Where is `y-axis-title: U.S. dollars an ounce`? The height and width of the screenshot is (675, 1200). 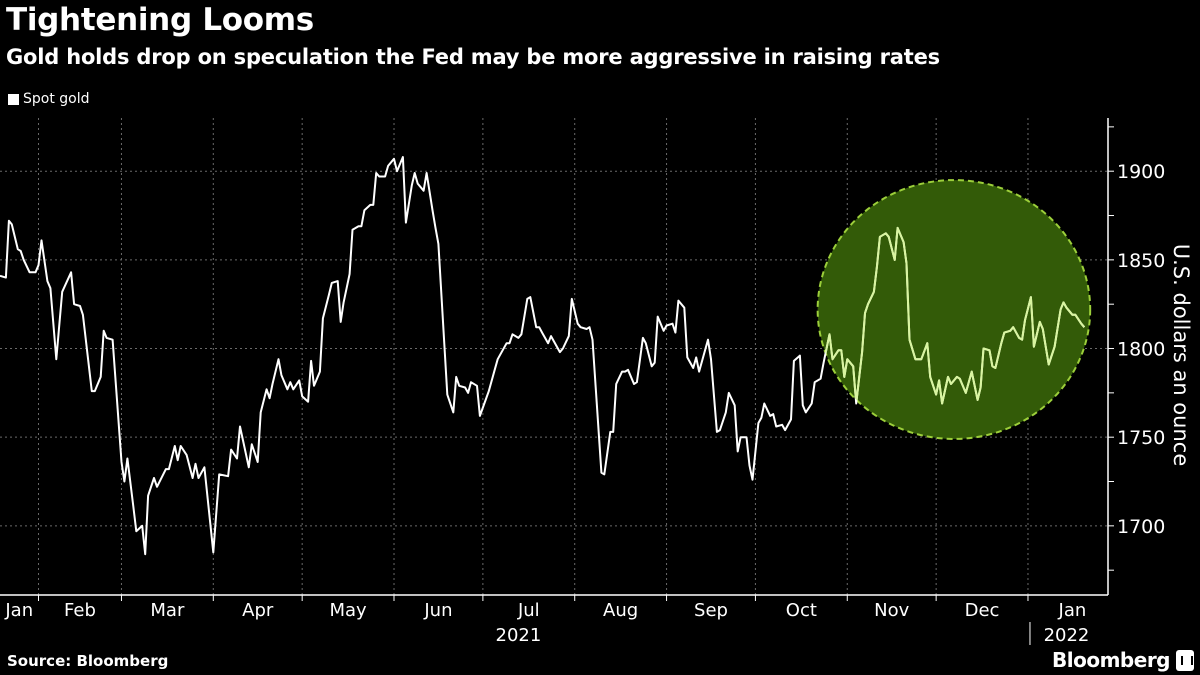 y-axis-title: U.S. dollars an ounce is located at coordinates (1181, 355).